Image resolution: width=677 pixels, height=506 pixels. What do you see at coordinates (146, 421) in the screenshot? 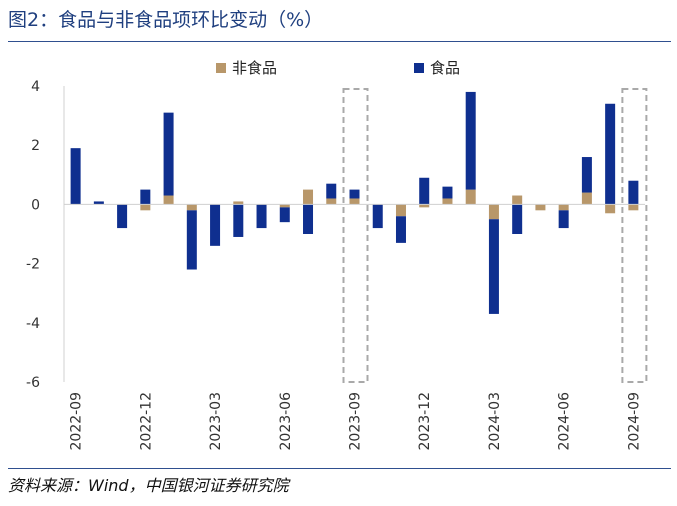
I see `x-tick-label: 2022-12` at bounding box center [146, 421].